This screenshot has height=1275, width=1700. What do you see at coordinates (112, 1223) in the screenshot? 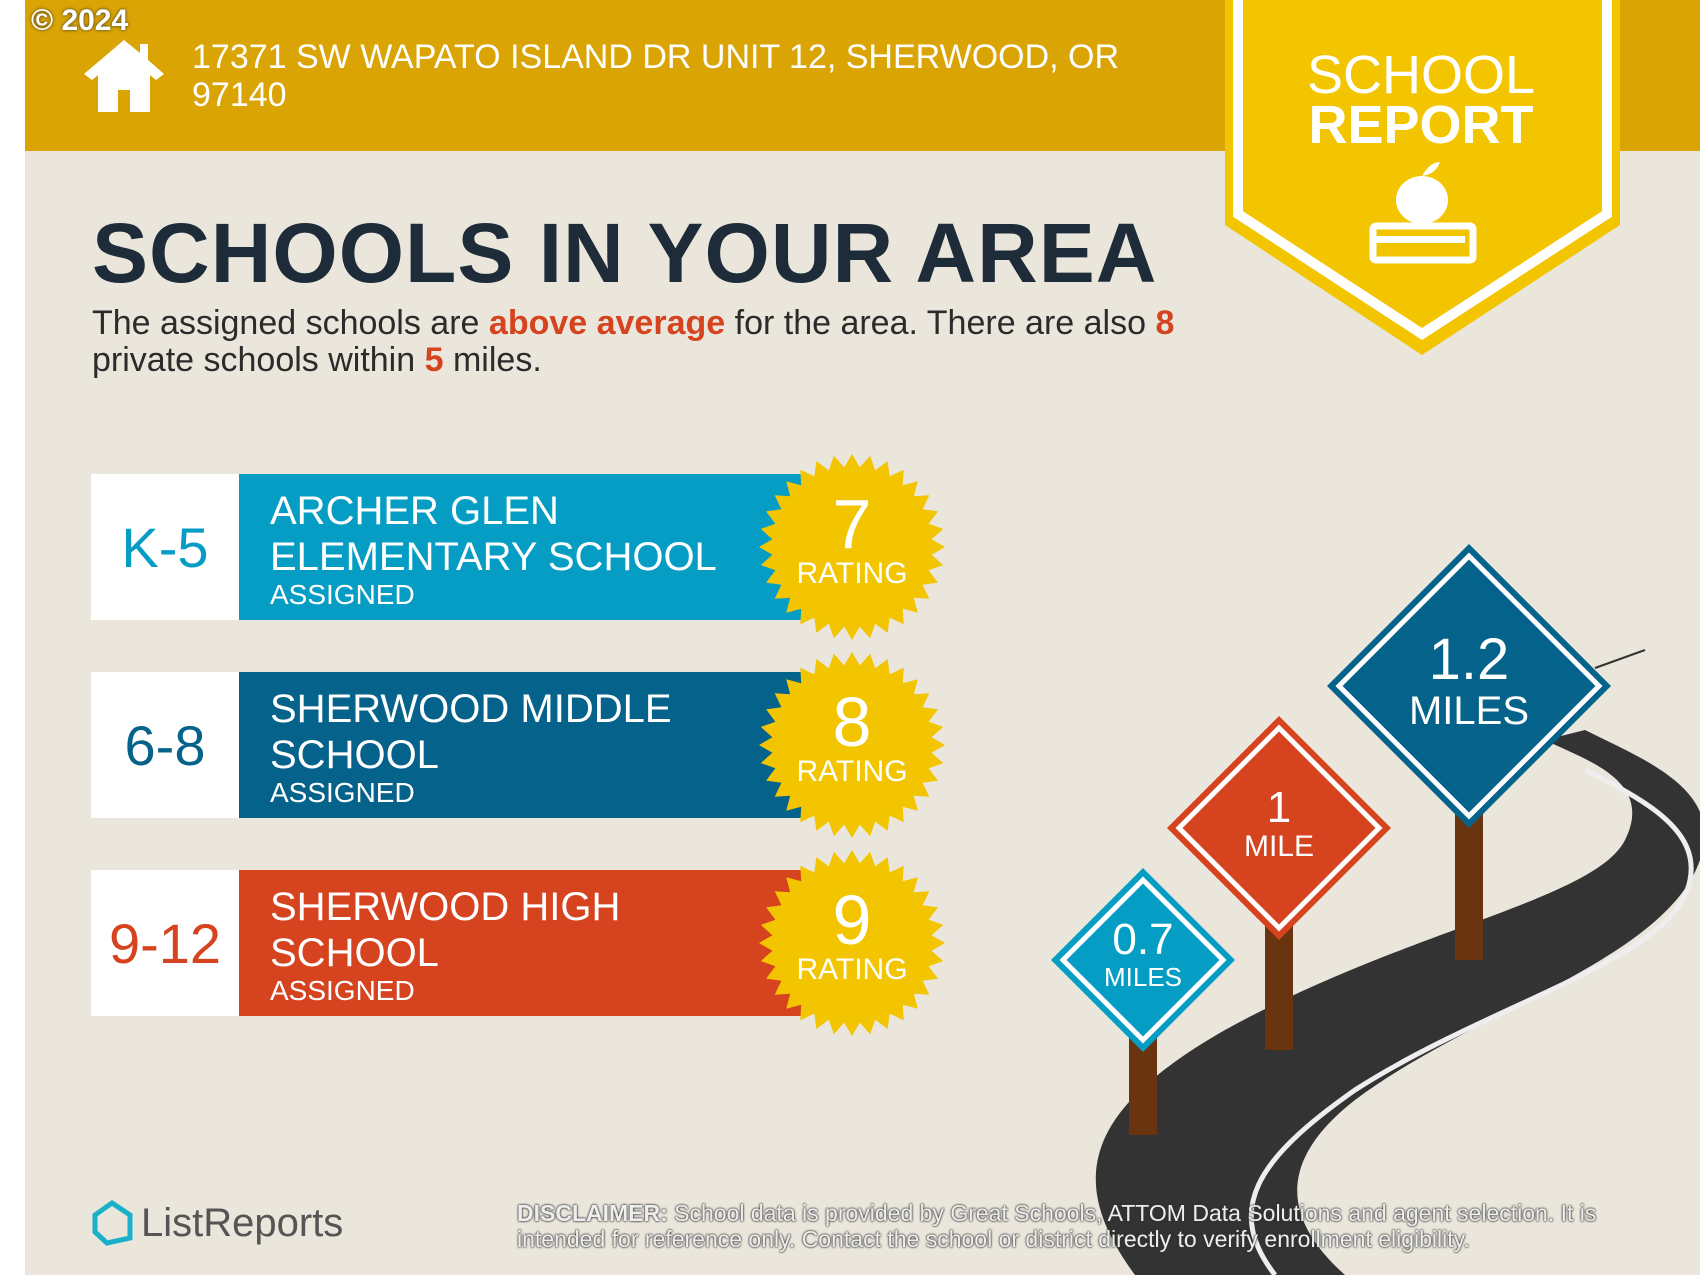
I see `listreports-logo-icon` at bounding box center [112, 1223].